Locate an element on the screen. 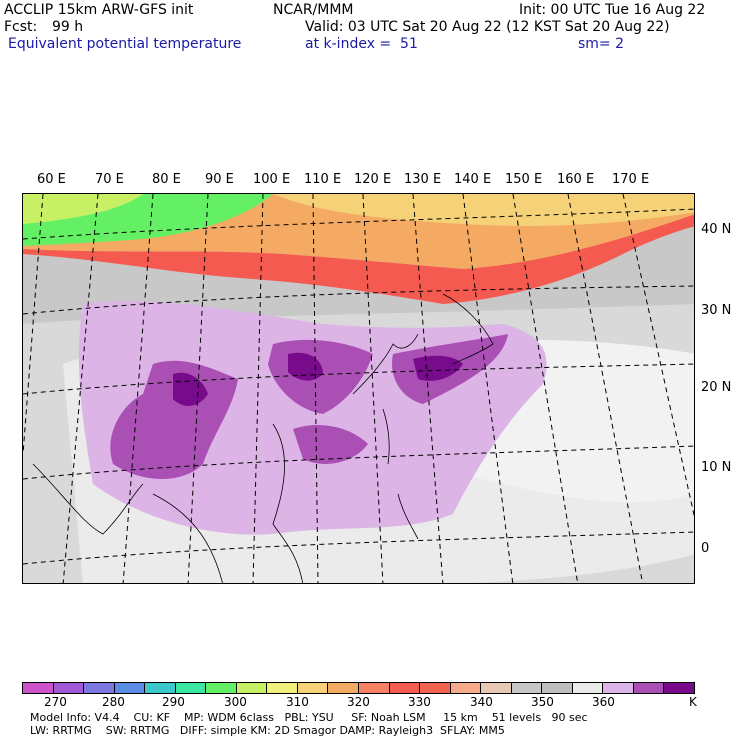 This screenshot has height=740, width=740. colorbar-label: 280 is located at coordinates (113, 702).